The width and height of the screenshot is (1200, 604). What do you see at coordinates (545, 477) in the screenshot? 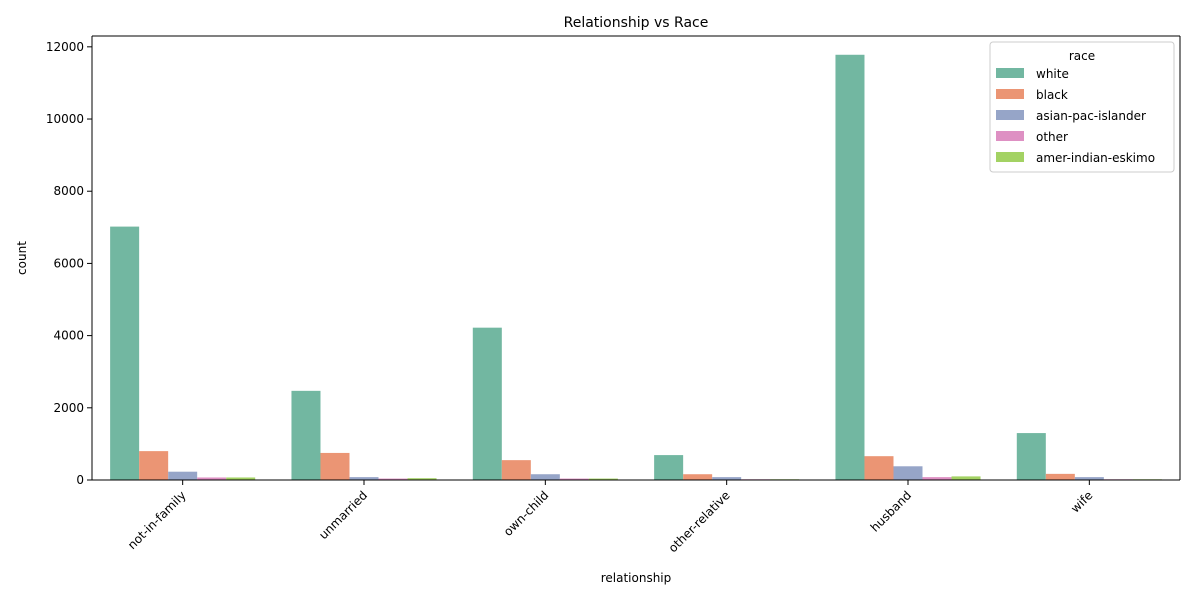
I see `bar-asian-pac-islander-own-child` at bounding box center [545, 477].